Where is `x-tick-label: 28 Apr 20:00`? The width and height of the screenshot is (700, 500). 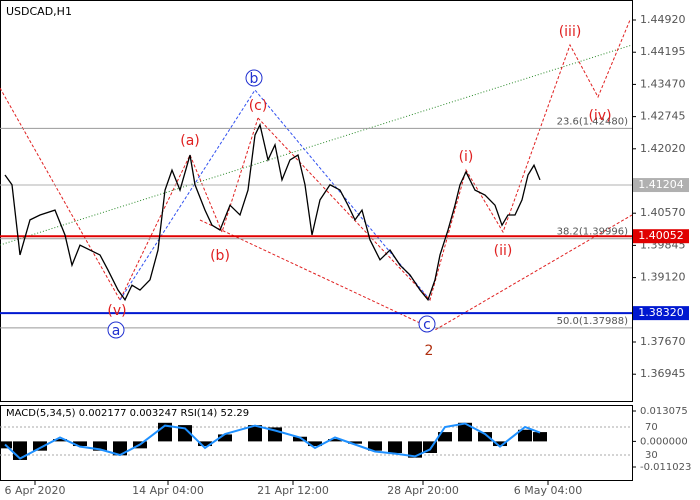
x-tick-label: 28 Apr 20:00 is located at coordinates (423, 490).